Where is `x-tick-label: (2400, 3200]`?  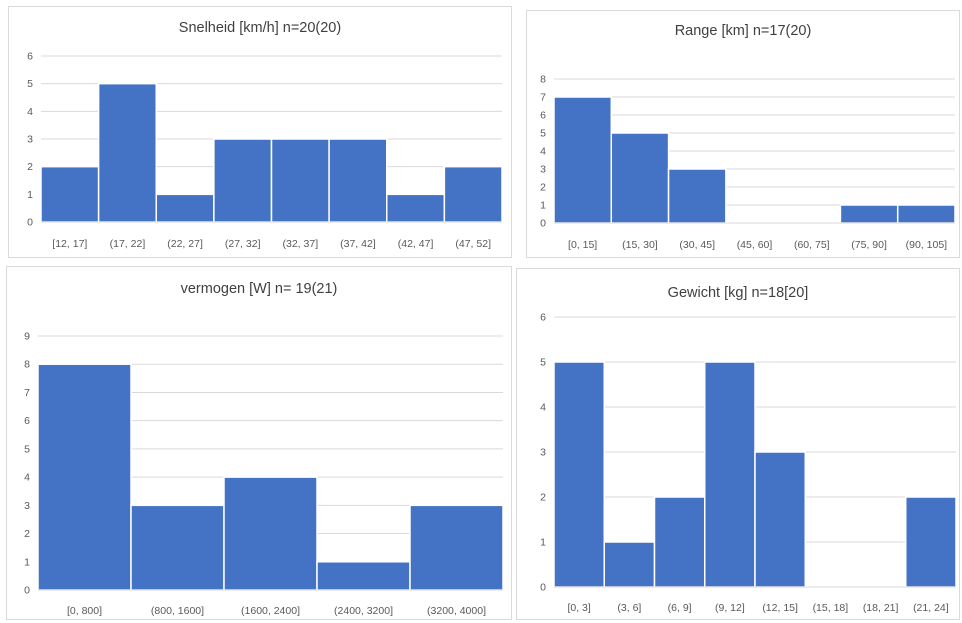 x-tick-label: (2400, 3200] is located at coordinates (363, 611).